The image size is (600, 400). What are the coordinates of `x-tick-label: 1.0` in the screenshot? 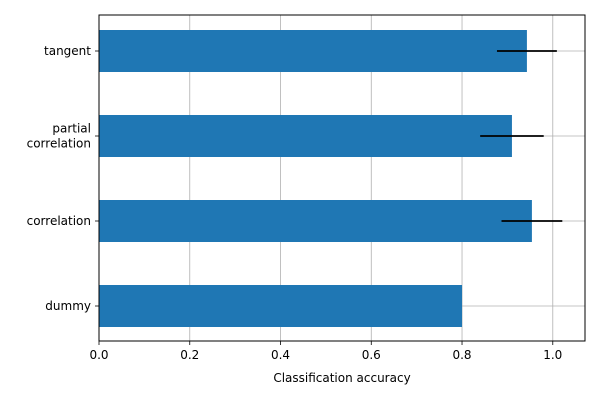 It's located at (552, 355).